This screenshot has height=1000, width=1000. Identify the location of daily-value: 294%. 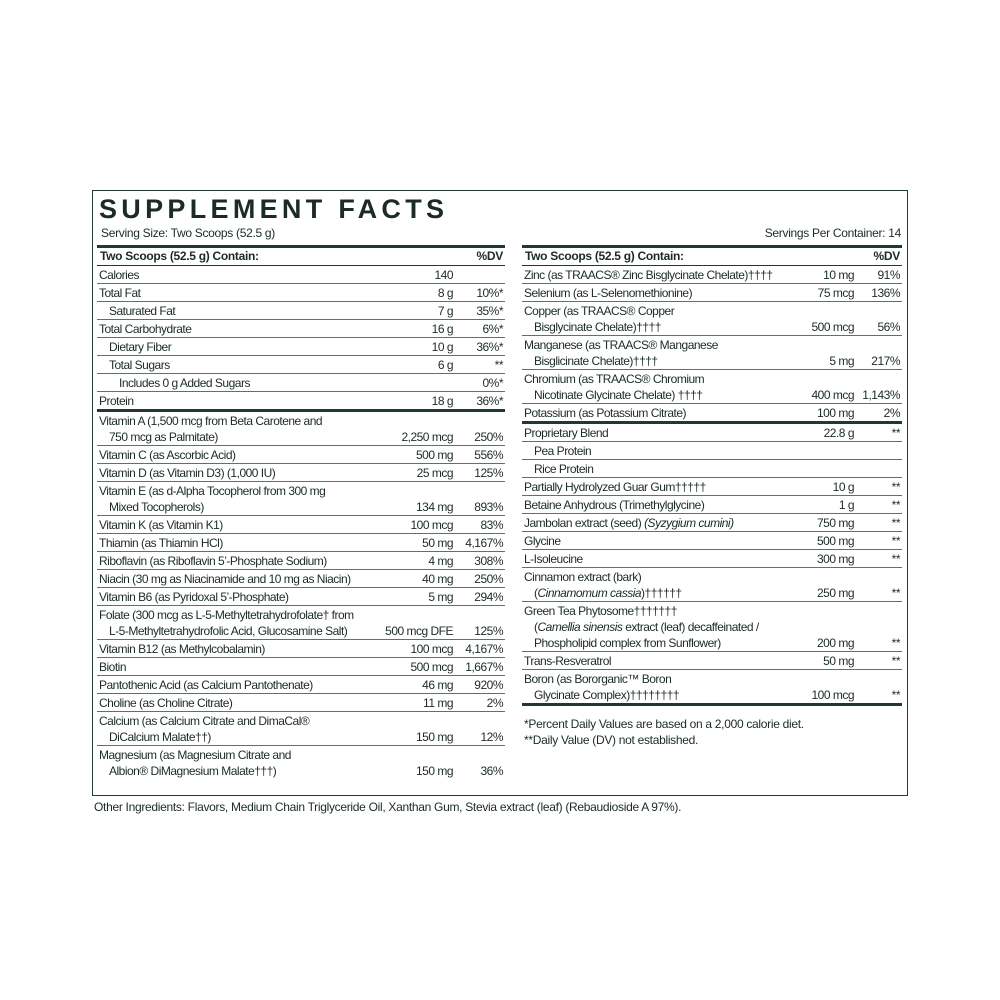
(488, 597).